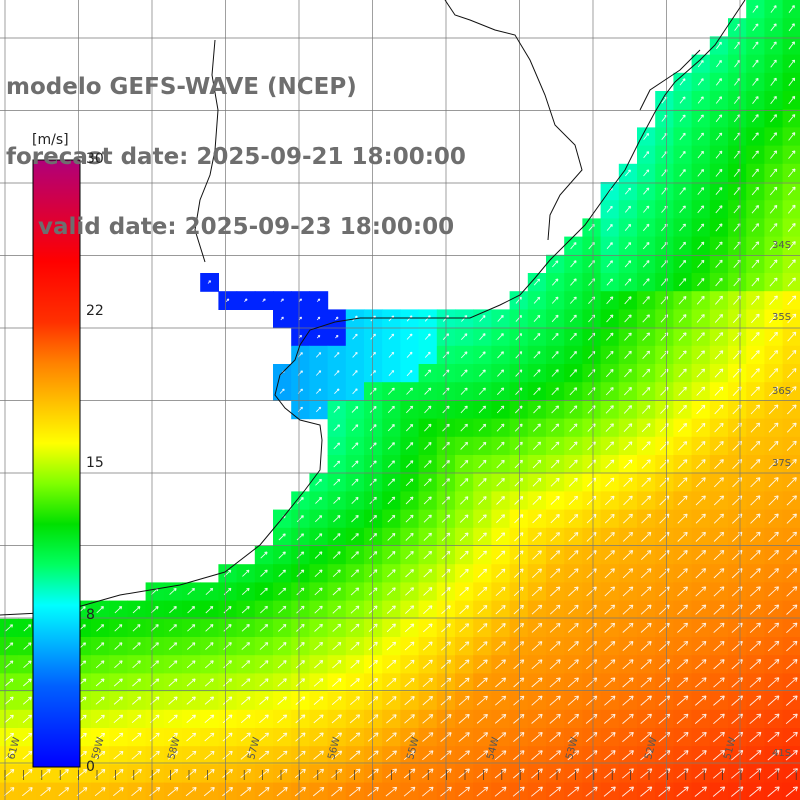 This screenshot has height=800, width=800. I want to click on lagoon-line, so click(670, 80).